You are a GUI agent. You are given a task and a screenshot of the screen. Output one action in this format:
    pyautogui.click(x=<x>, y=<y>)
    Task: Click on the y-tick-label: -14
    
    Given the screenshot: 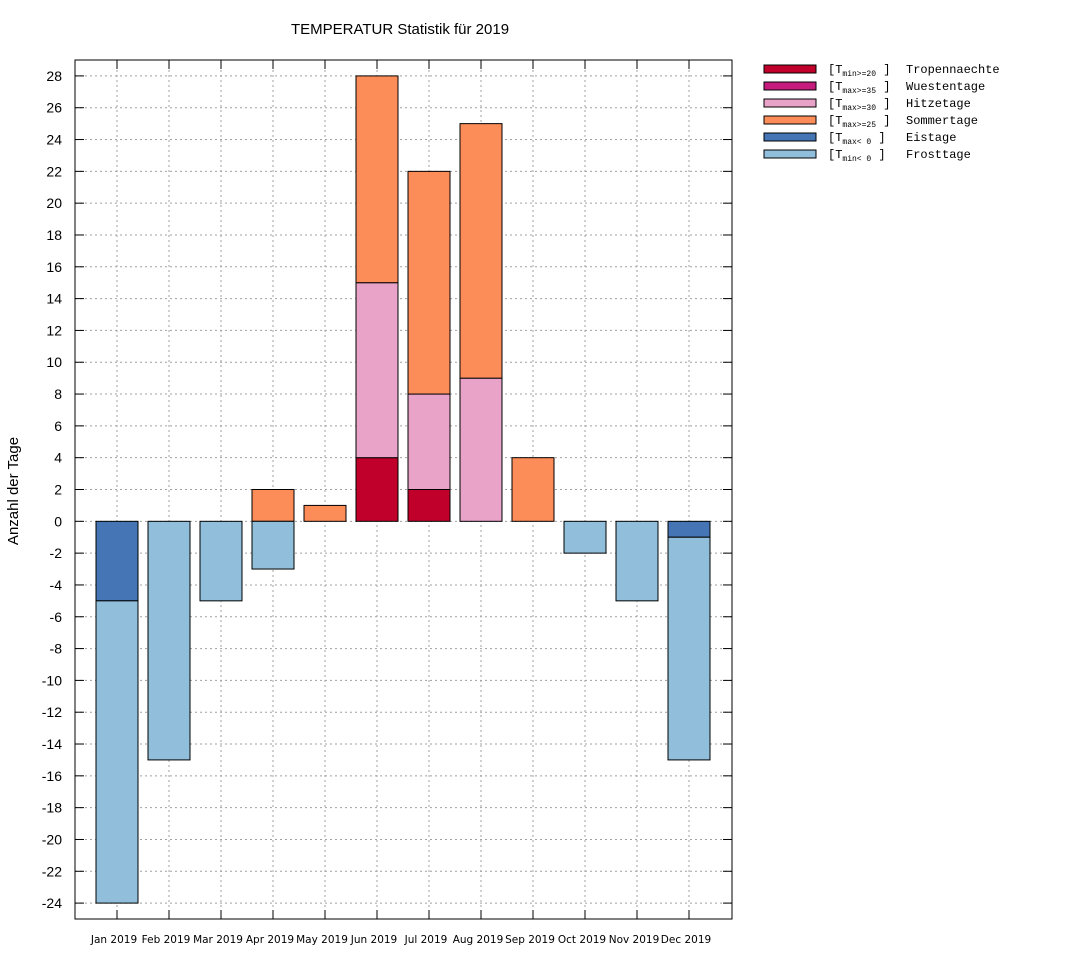 What is the action you would take?
    pyautogui.click(x=52, y=744)
    